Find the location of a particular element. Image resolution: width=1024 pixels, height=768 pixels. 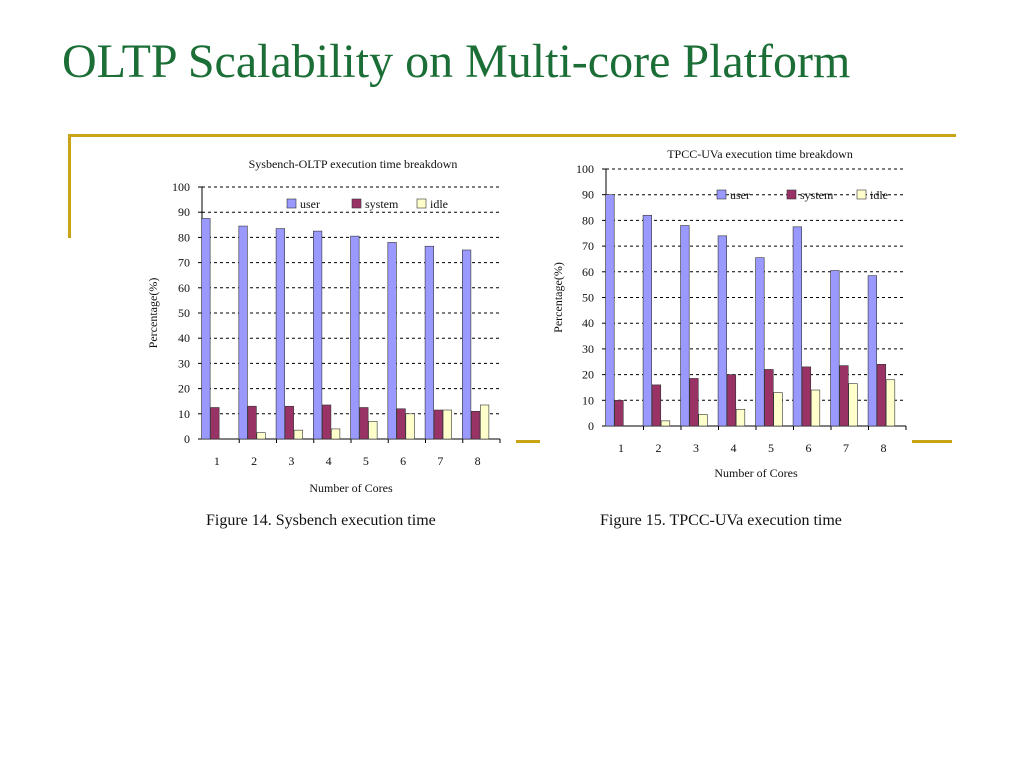

chart-title: Sysbench-OLTP execution time breakdown is located at coordinates (353, 164).